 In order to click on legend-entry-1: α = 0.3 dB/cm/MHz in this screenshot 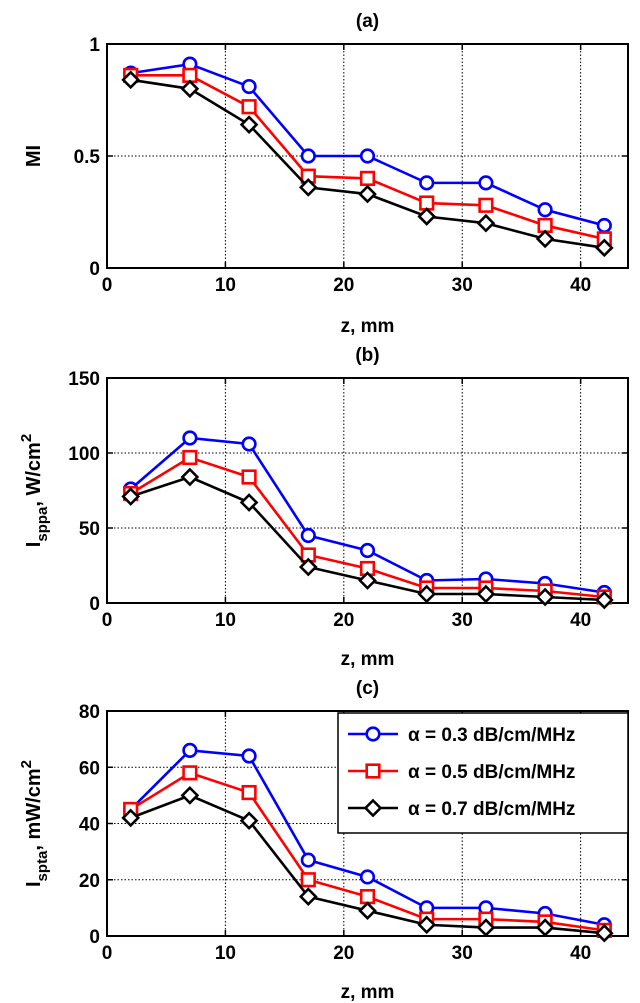, I will do `click(461, 735)`.